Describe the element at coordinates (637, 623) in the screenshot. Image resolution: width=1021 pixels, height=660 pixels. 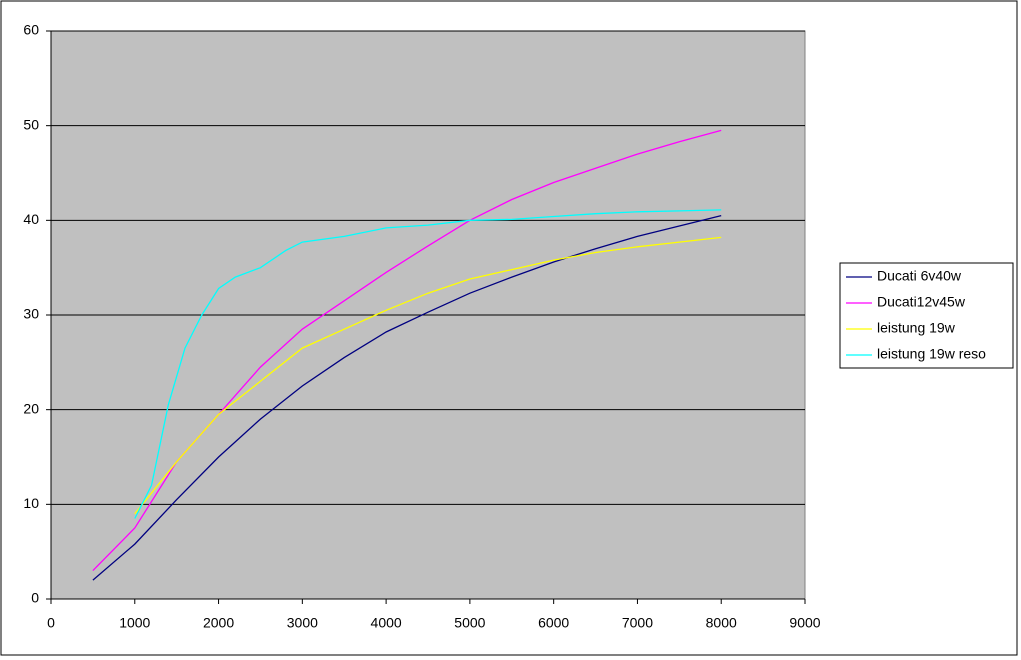
I see `x-tick-label: 7000` at that location.